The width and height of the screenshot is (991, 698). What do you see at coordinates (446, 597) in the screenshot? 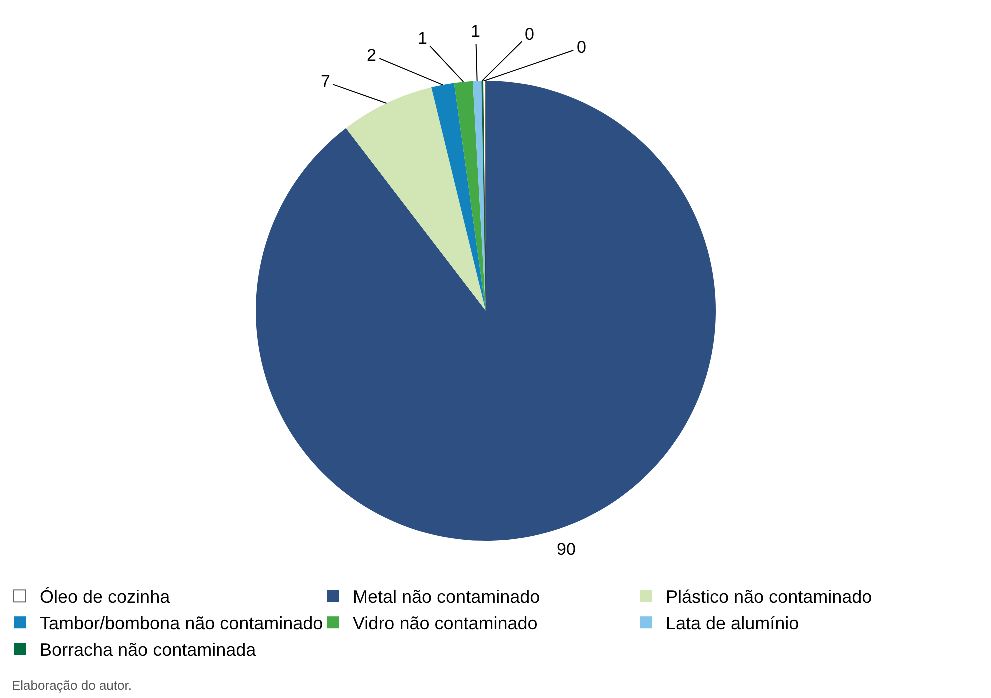
I see `legend-label: Metal não contaminado` at bounding box center [446, 597].